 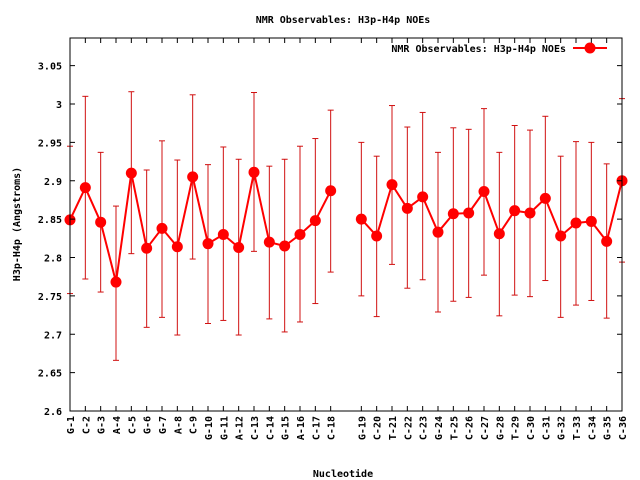 I want to click on x-tick-label: C-22, so click(x=408, y=428).